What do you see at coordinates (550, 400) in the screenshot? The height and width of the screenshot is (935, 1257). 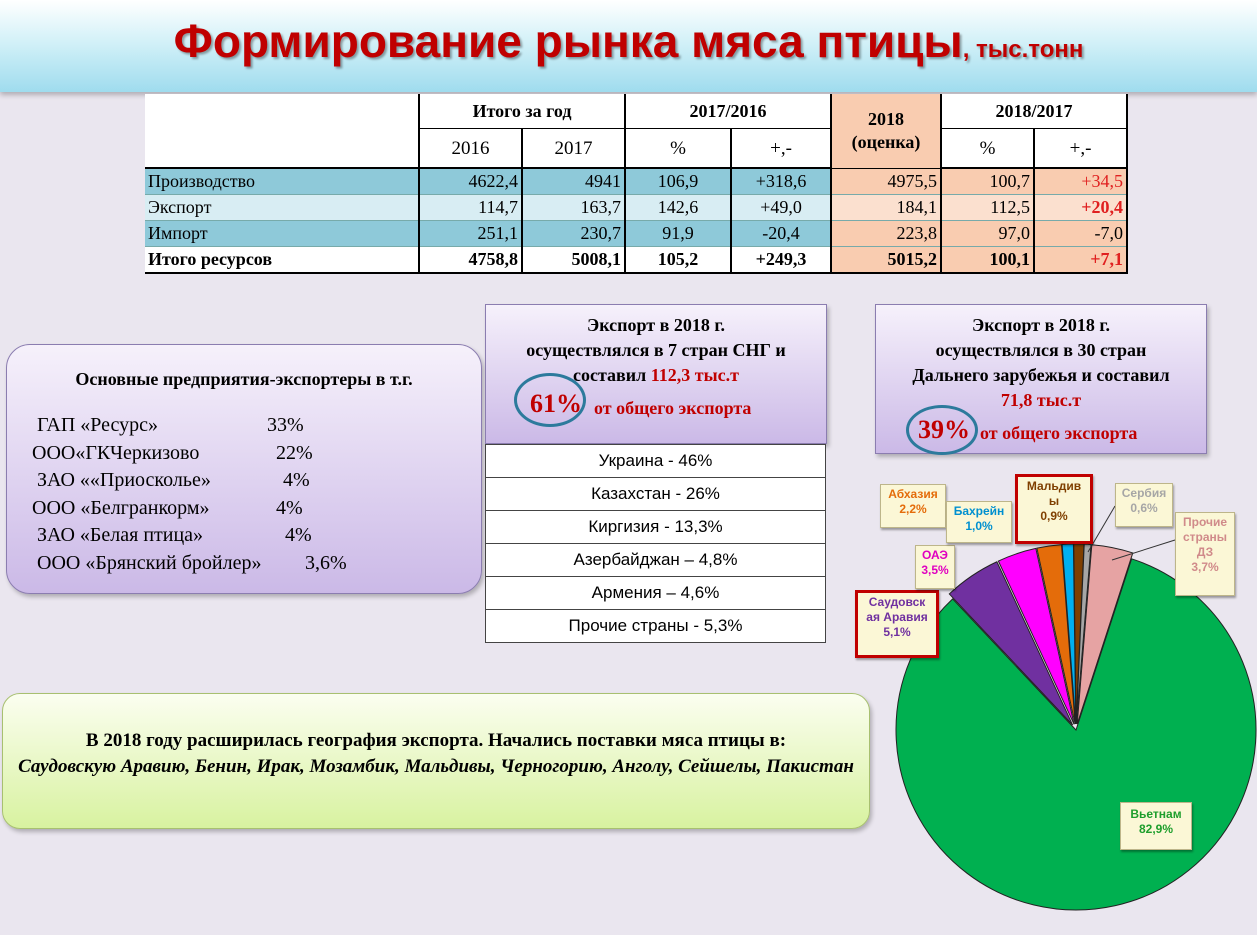 I see `cis-pct-circle` at bounding box center [550, 400].